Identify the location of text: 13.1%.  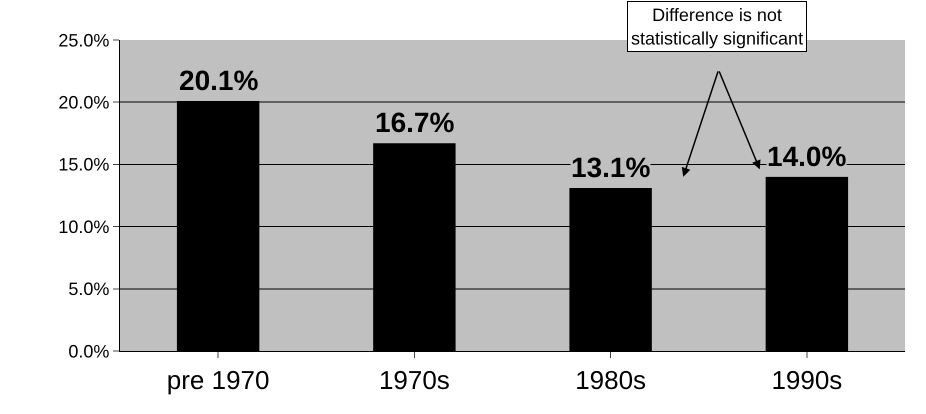
(610, 167).